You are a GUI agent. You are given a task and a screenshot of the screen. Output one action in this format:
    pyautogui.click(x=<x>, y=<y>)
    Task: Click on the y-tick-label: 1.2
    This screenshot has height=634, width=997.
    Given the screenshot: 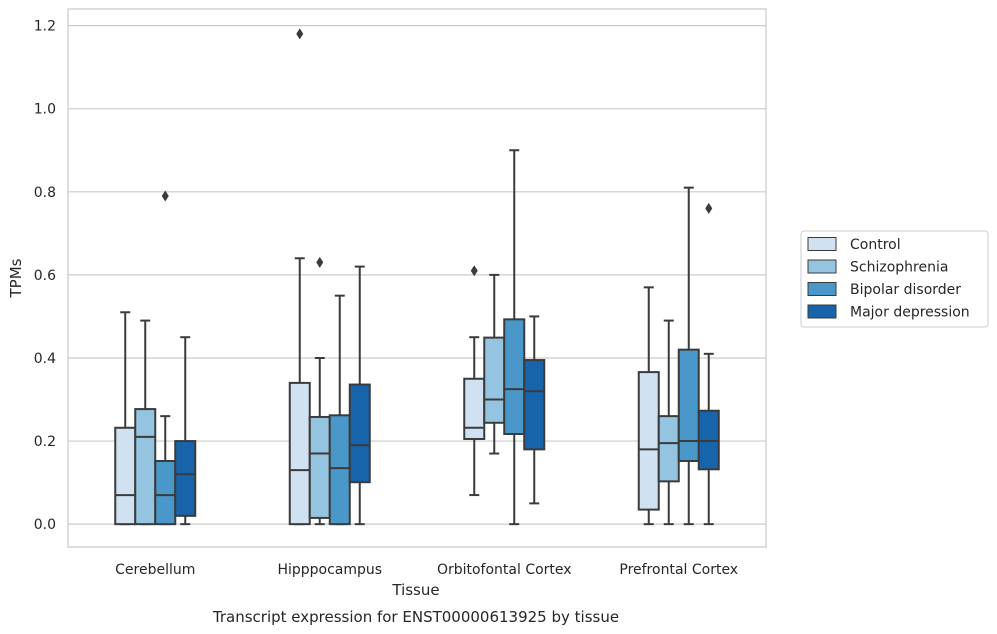 What is the action you would take?
    pyautogui.click(x=45, y=27)
    